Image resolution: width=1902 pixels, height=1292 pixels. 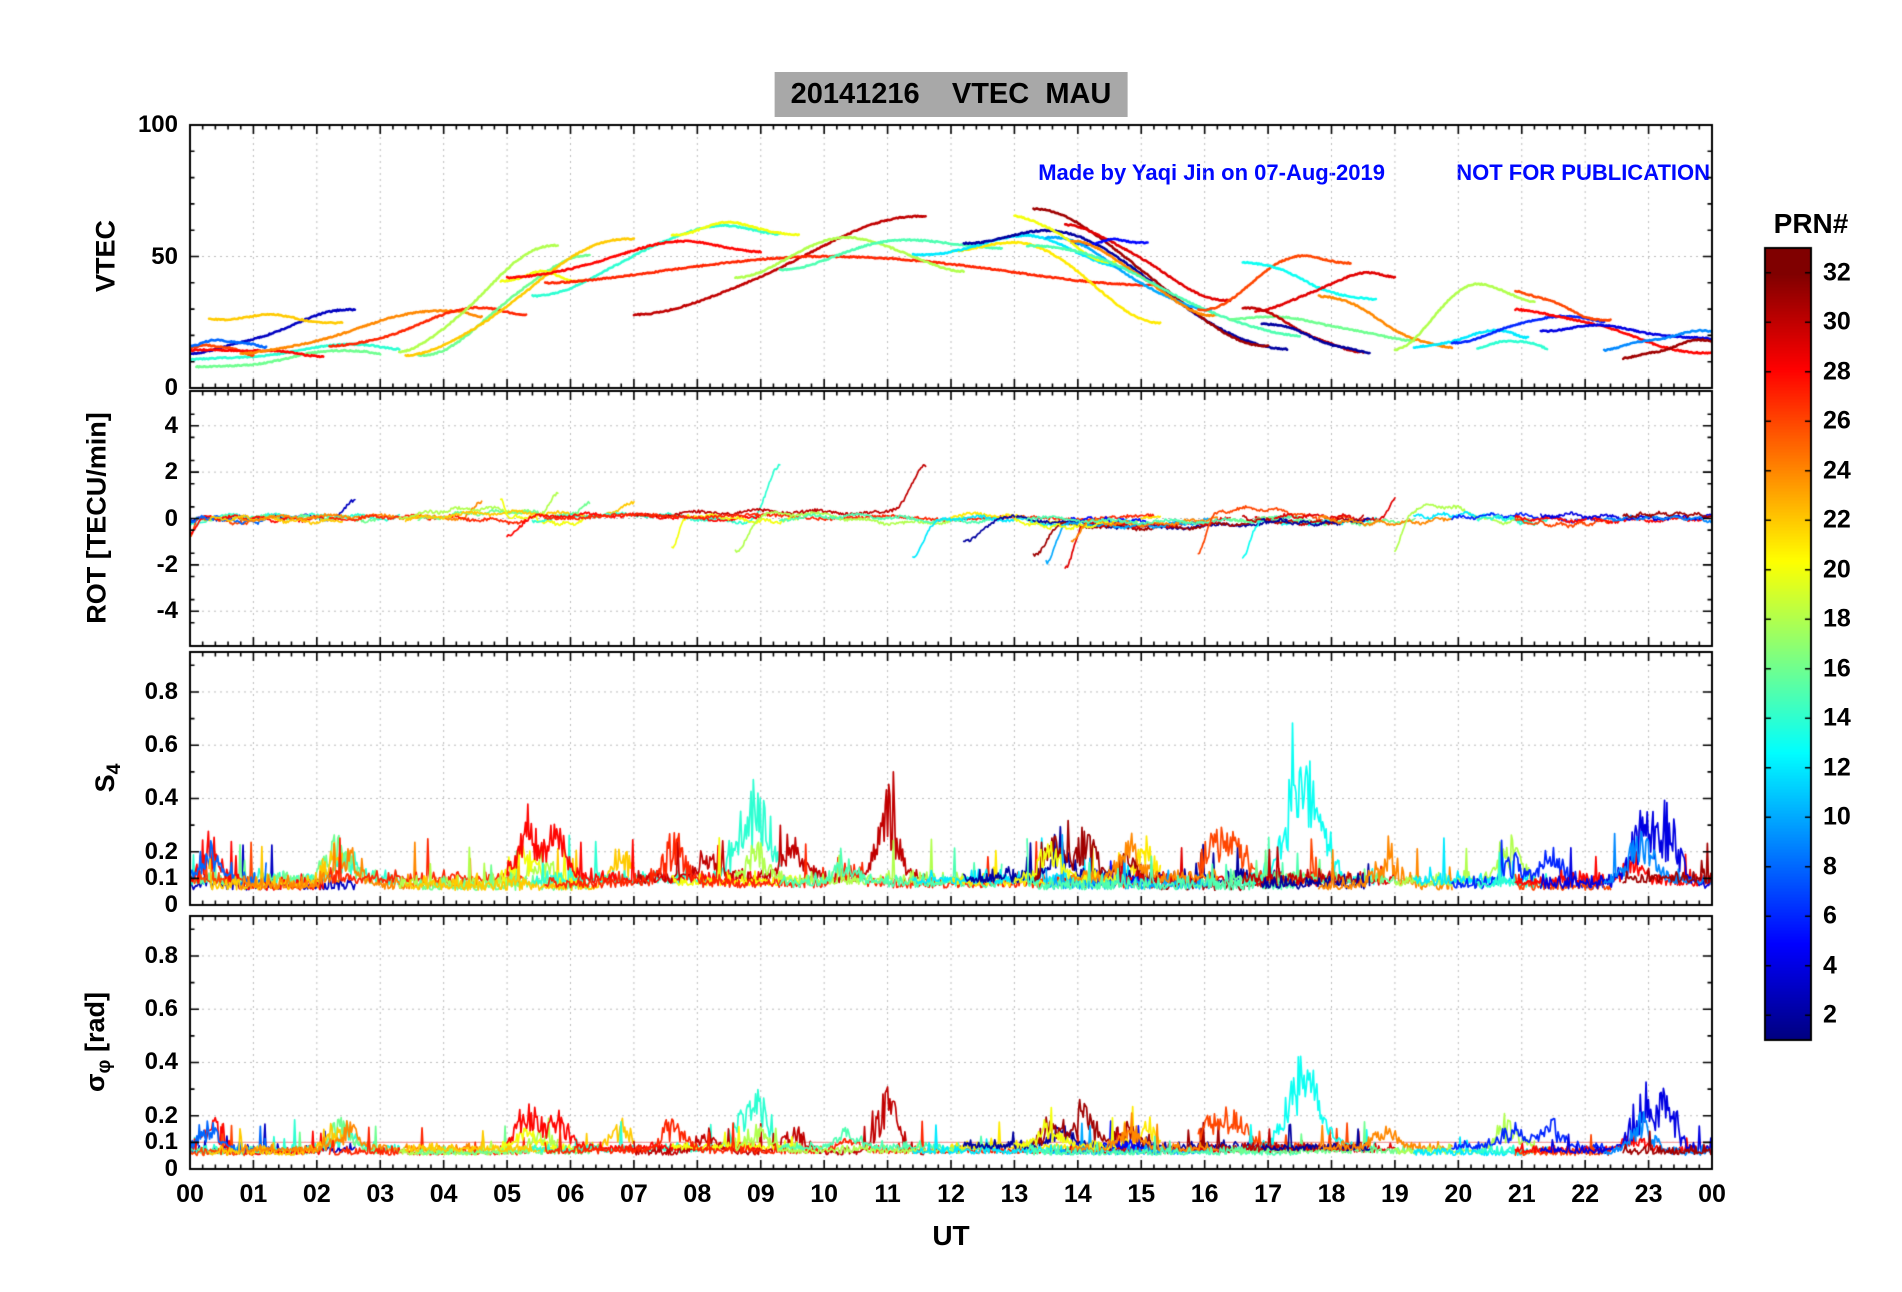 I want to click on colorbar-tick-label: 4, so click(x=1830, y=965).